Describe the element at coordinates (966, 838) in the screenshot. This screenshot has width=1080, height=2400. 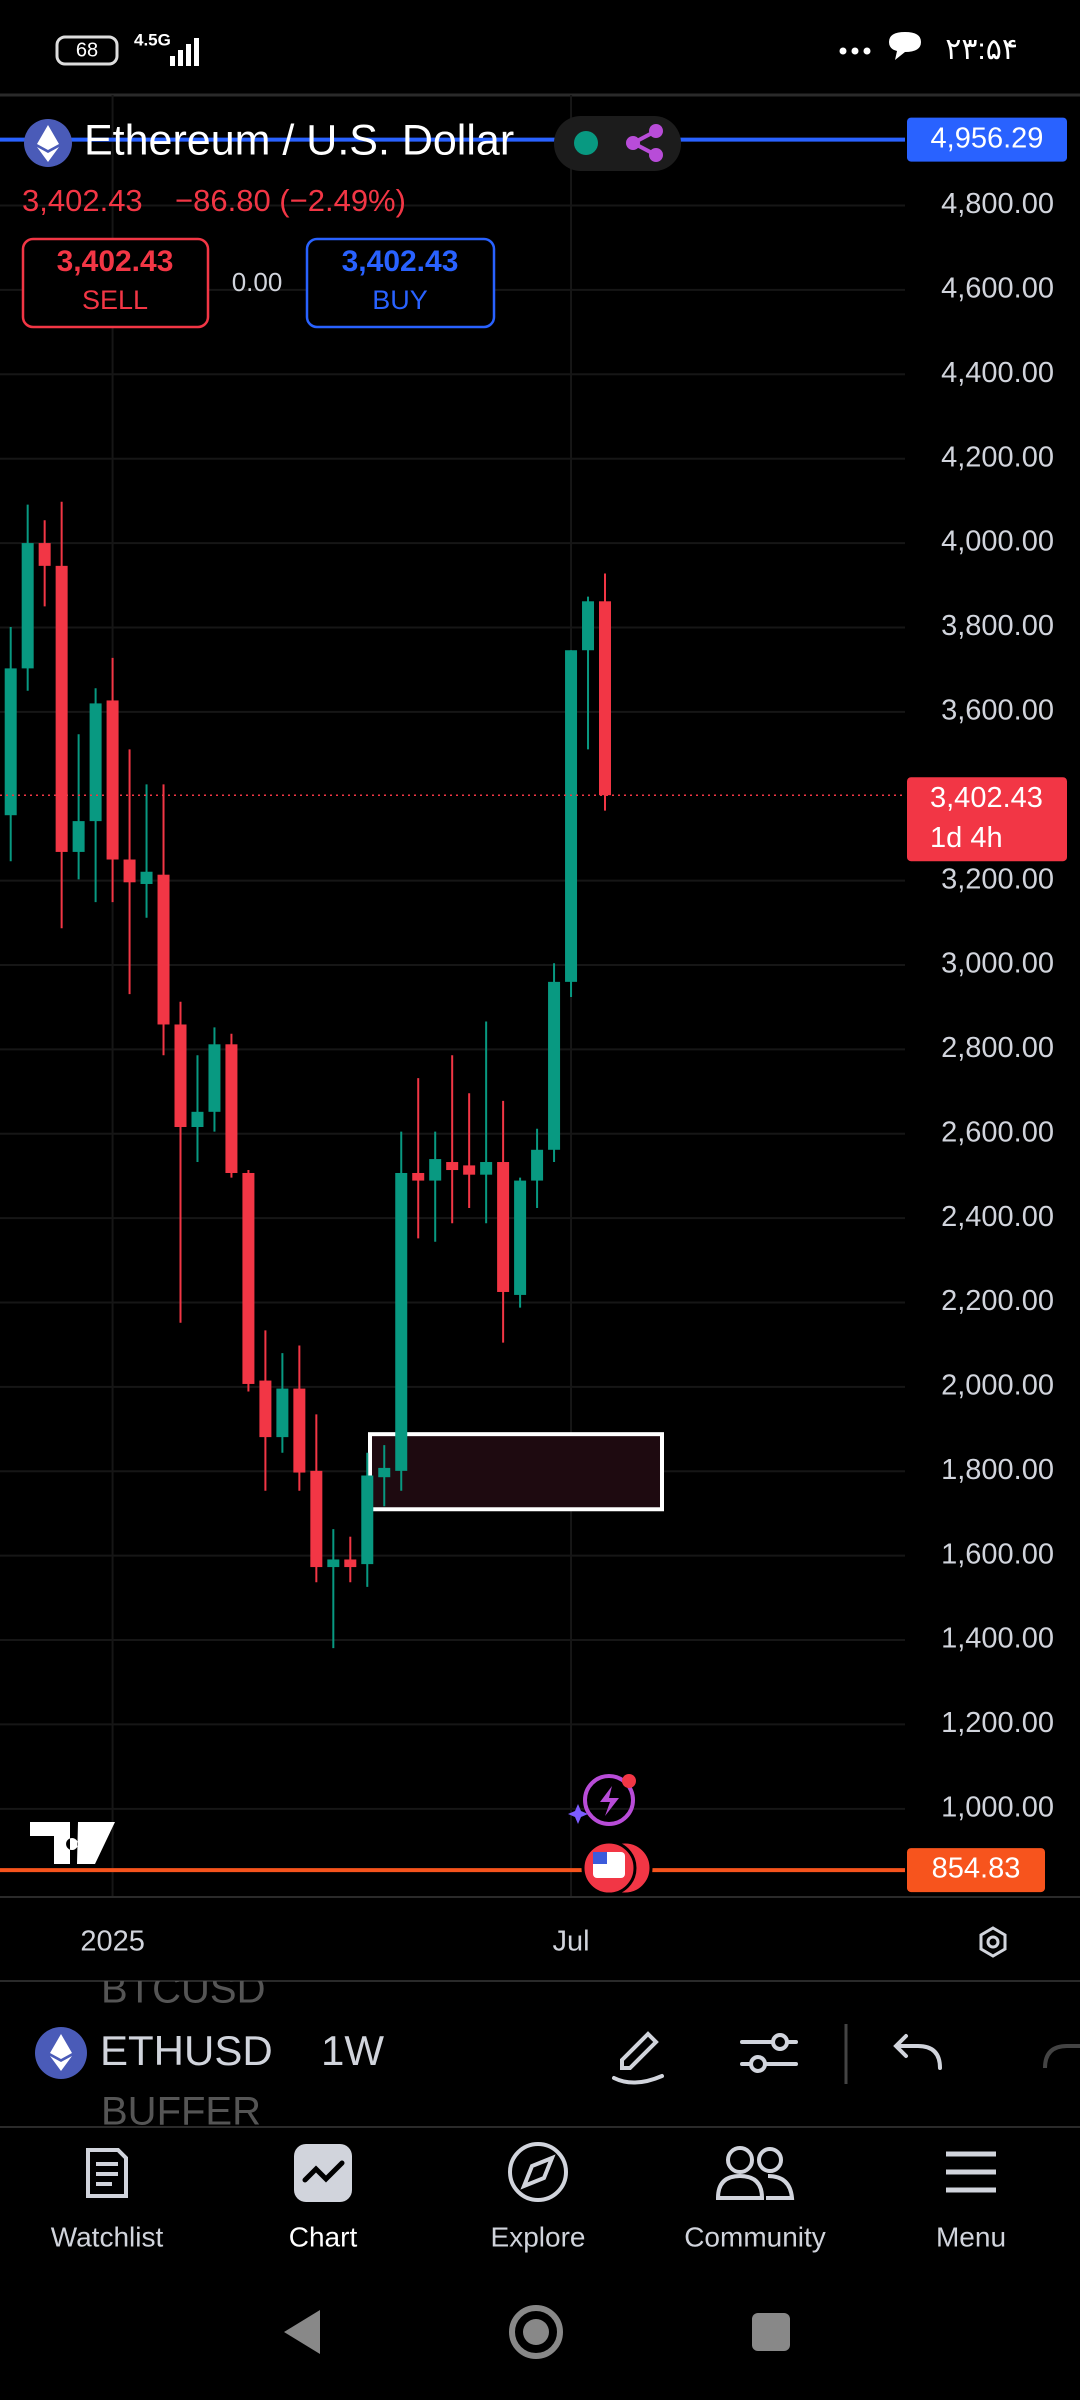
I see `countdown-label: 1d 4h` at that location.